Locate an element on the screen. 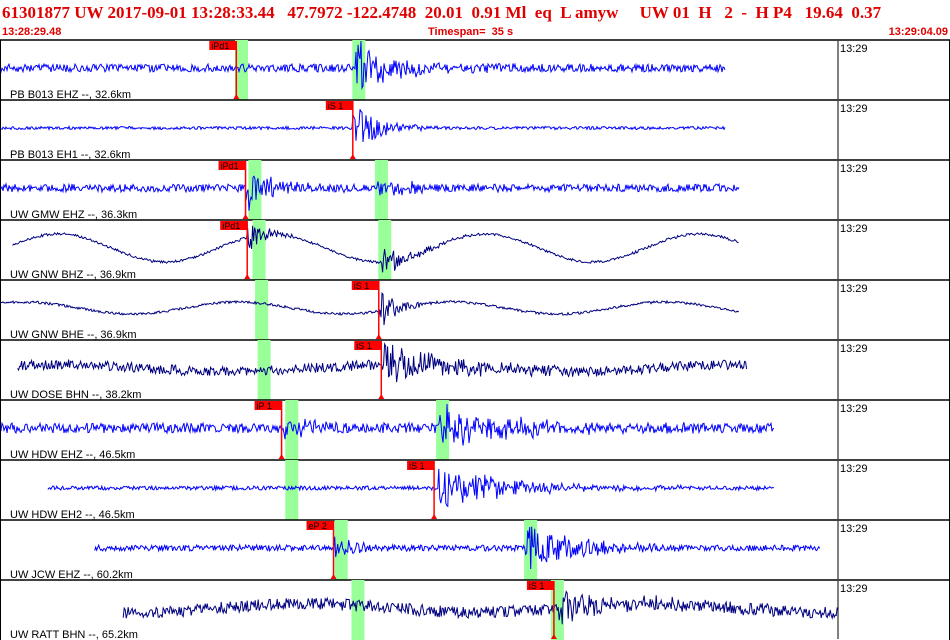 This screenshot has width=950, height=640. start-time: 13:28:29.48 is located at coordinates (32, 32).